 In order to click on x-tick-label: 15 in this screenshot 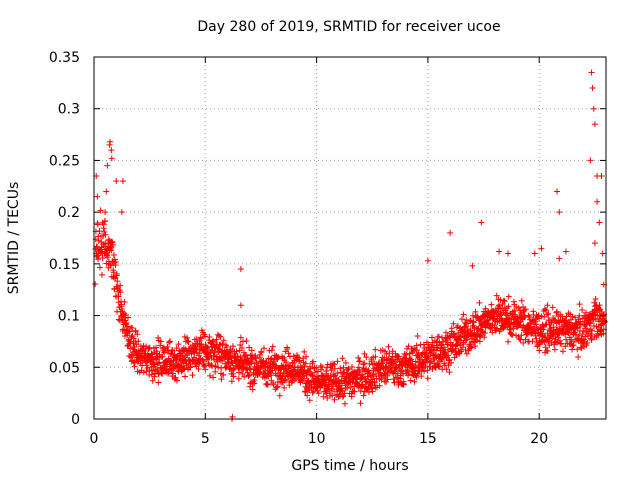, I will do `click(428, 439)`.